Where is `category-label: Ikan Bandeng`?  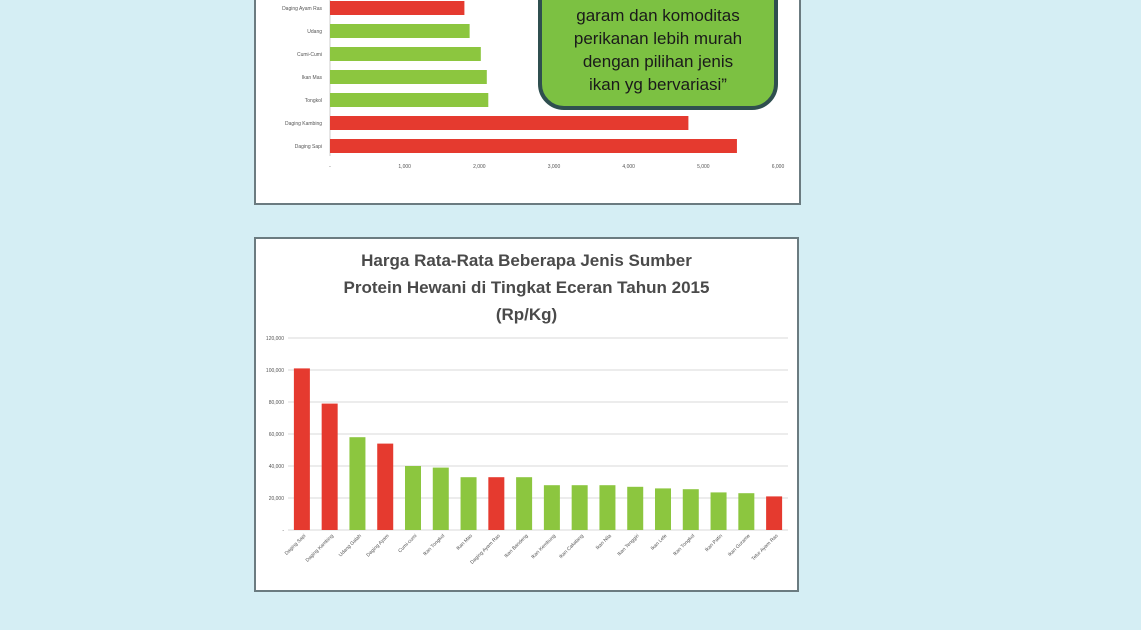 category-label: Ikan Bandeng is located at coordinates (516, 546).